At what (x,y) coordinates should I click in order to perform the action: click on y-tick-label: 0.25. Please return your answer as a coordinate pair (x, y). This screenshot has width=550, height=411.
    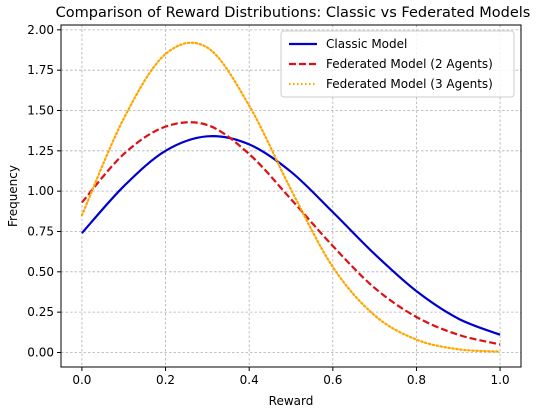
    Looking at the image, I should click on (40, 312).